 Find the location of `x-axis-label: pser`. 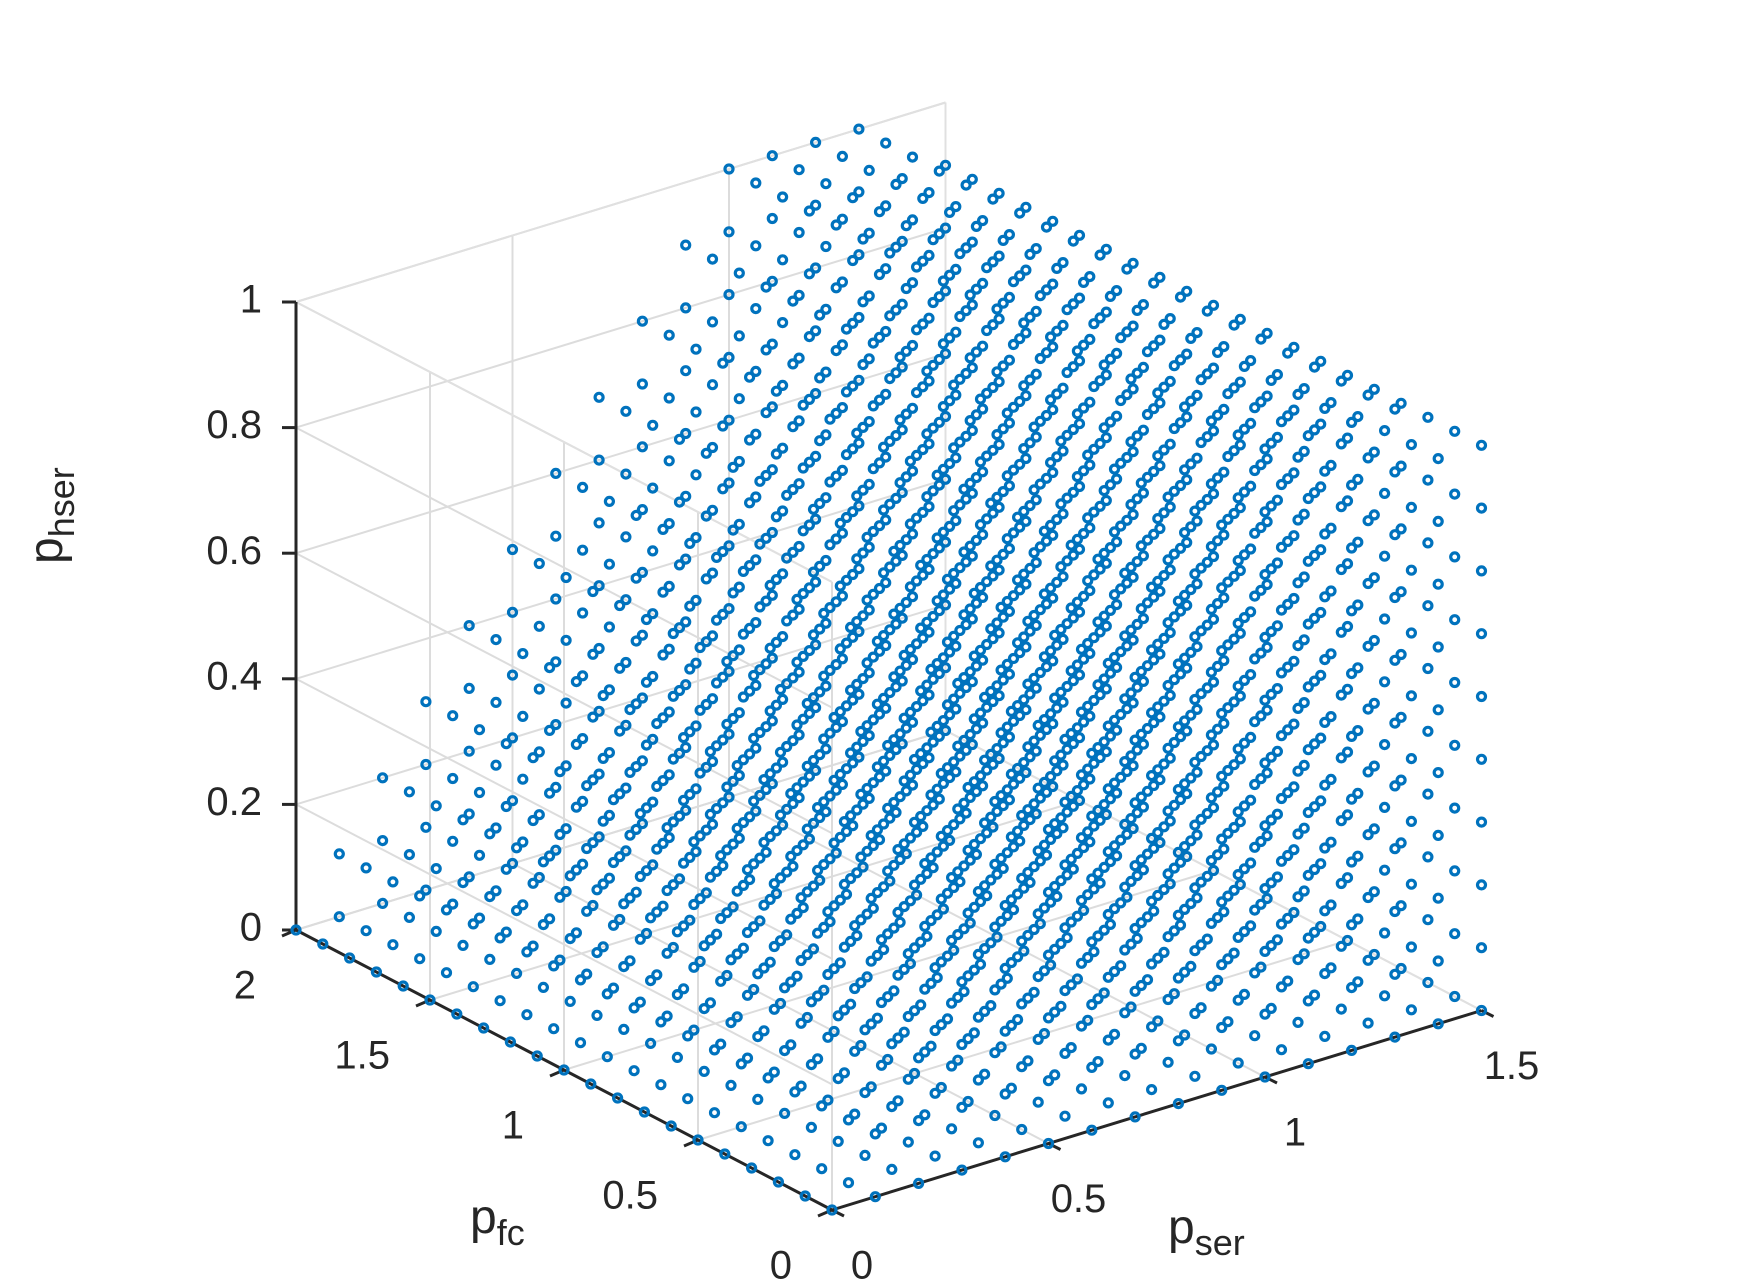

x-axis-label: pser is located at coordinates (1206, 1232).